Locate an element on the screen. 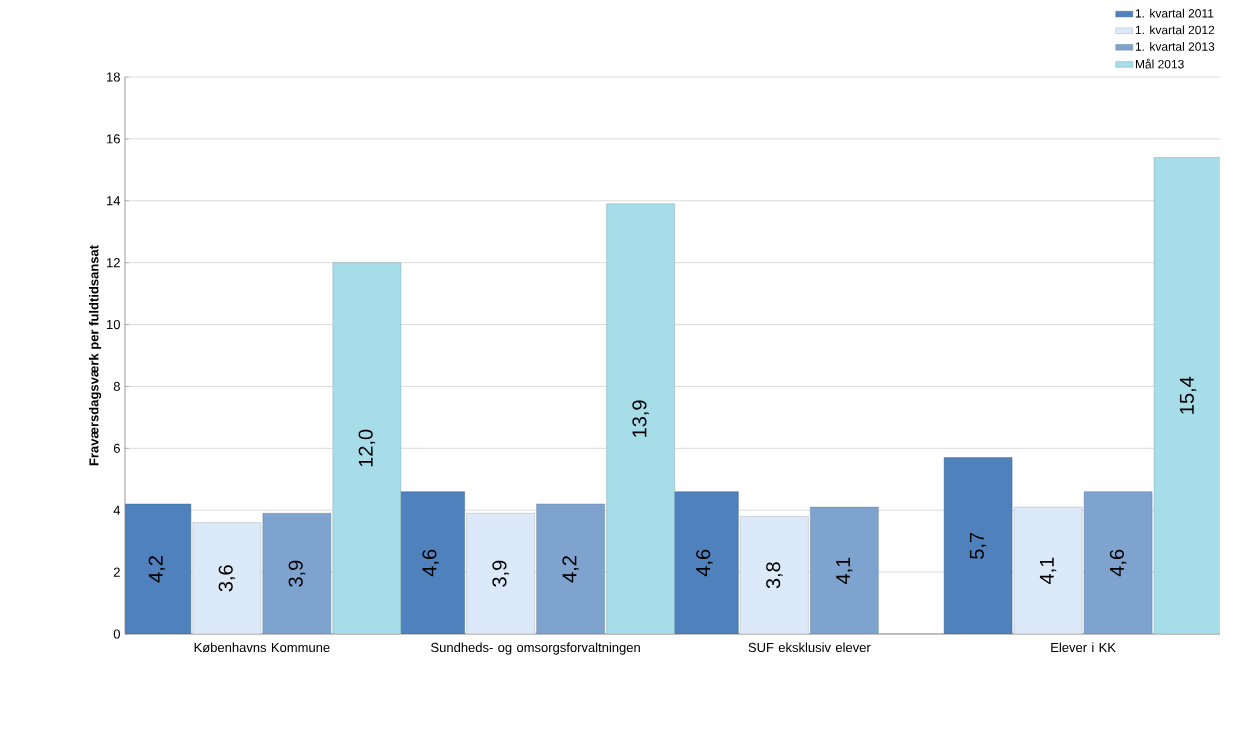 This screenshot has height=742, width=1255. x-tick-label: Københavns Kommune is located at coordinates (262, 647).